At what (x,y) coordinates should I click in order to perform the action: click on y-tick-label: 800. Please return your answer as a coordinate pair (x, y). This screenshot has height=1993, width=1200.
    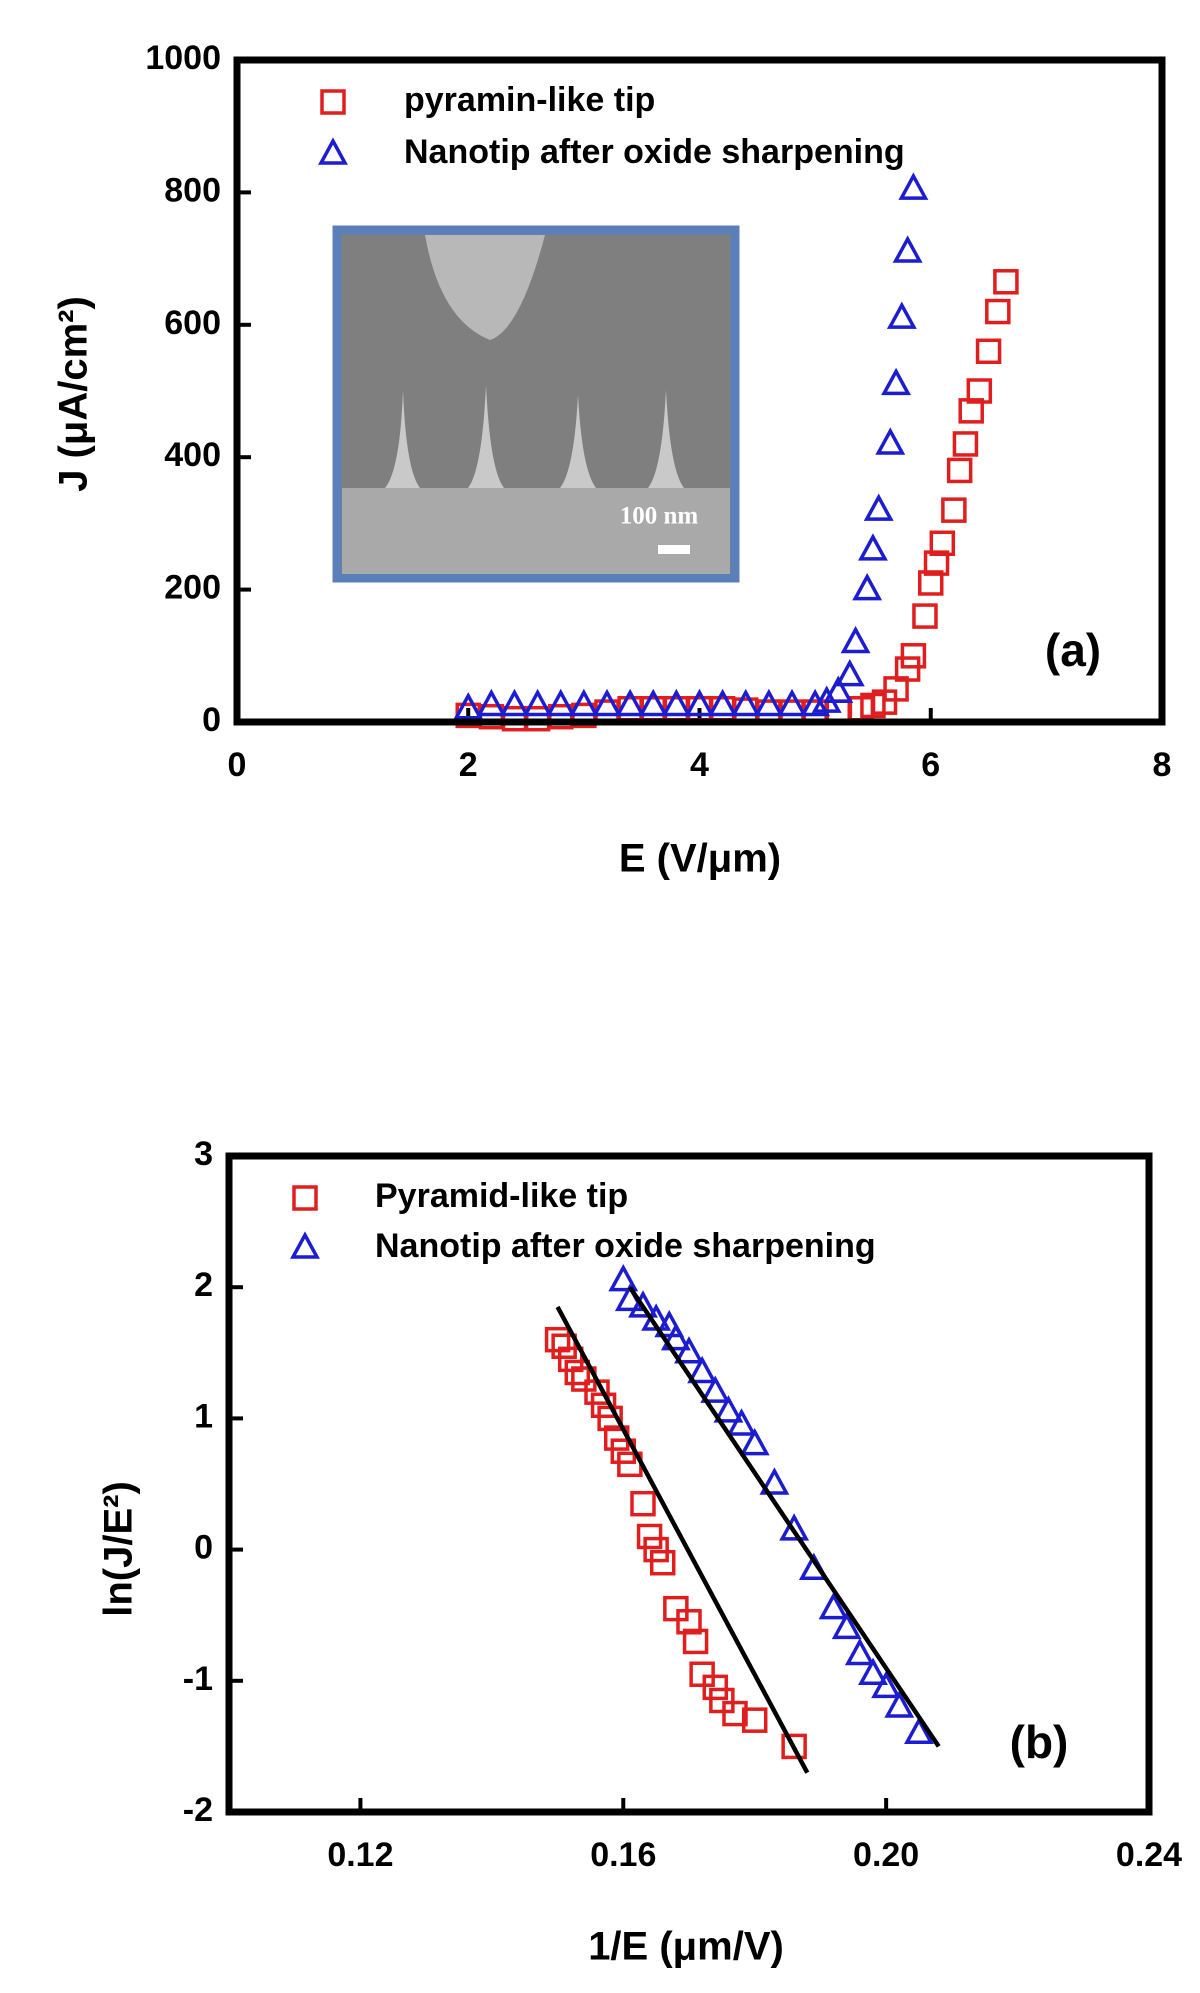
    Looking at the image, I should click on (192, 190).